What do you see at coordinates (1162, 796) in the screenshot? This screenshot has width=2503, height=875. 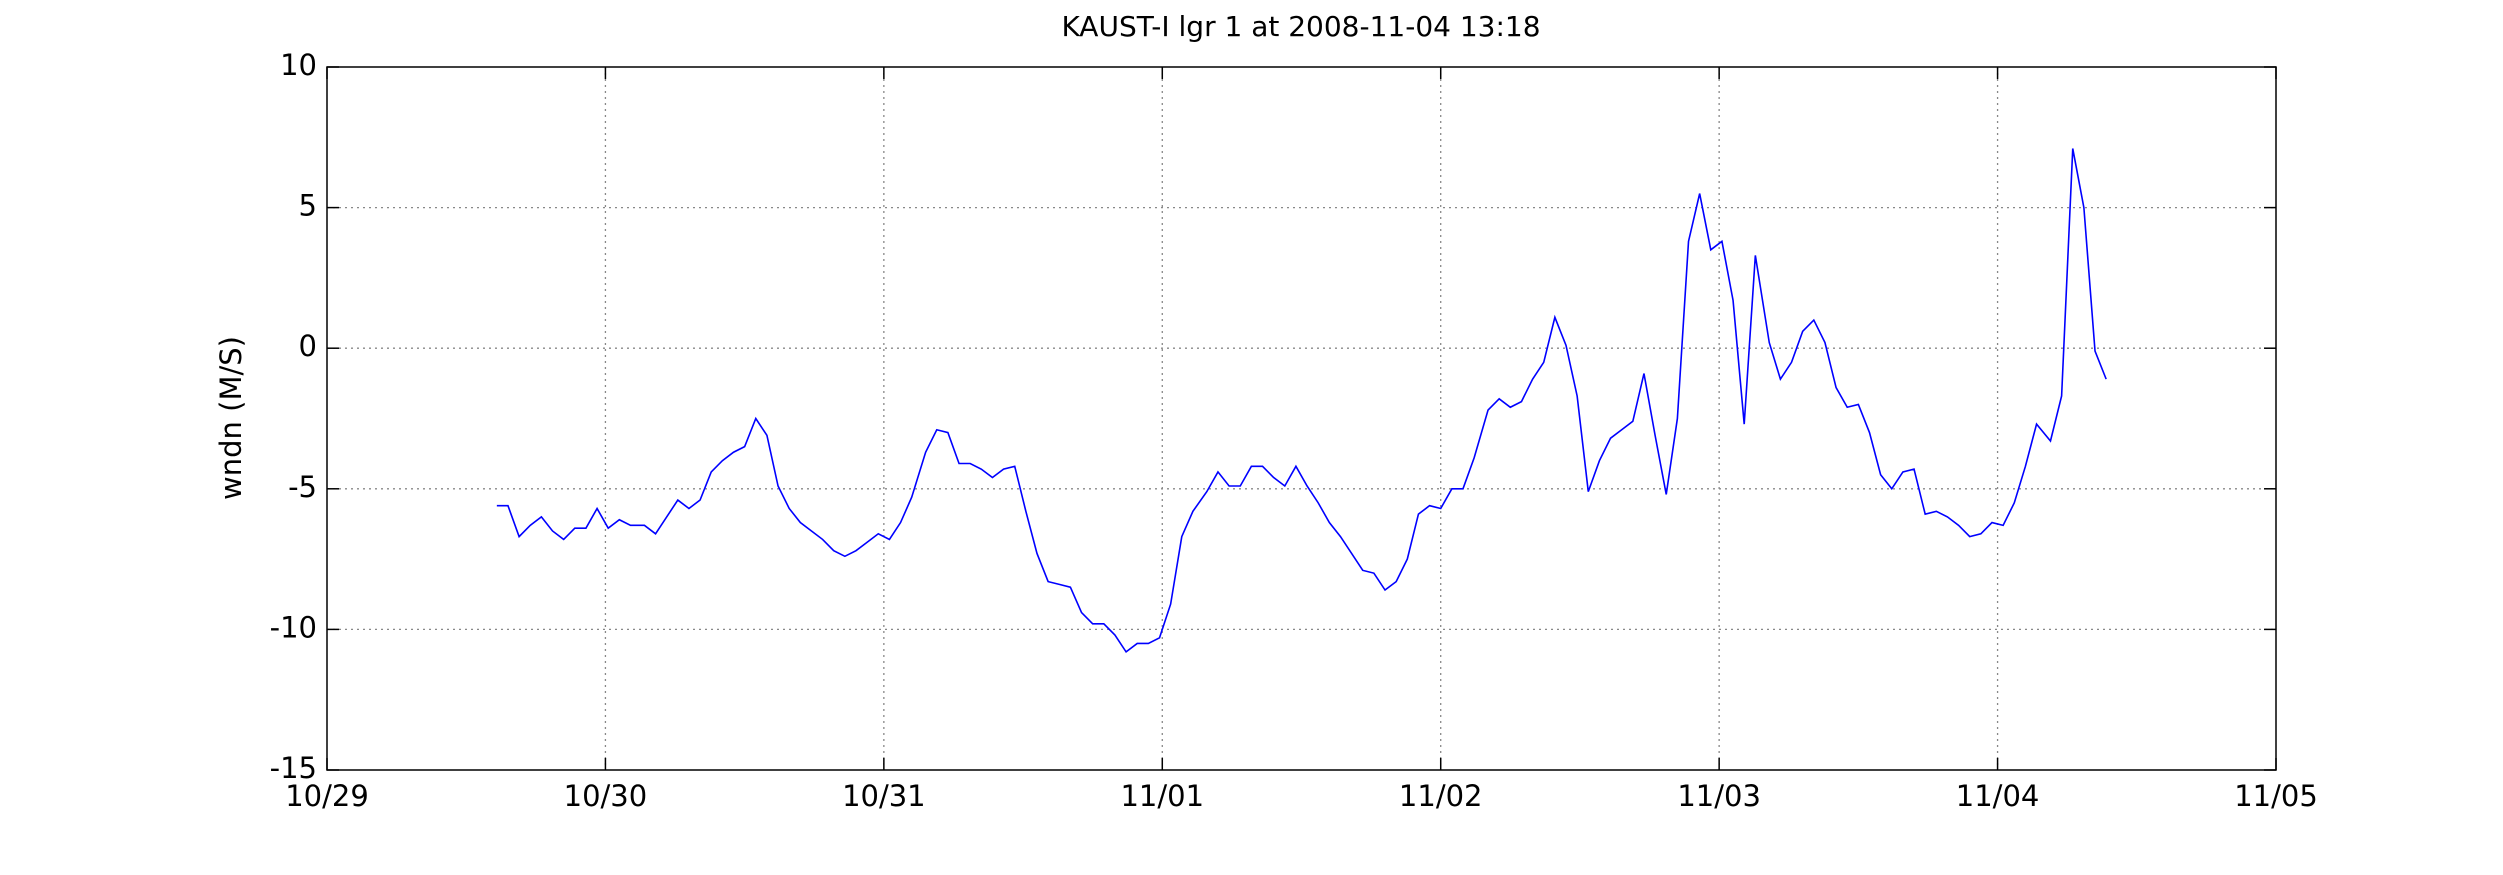 I see `x-tick-label: 11/01` at bounding box center [1162, 796].